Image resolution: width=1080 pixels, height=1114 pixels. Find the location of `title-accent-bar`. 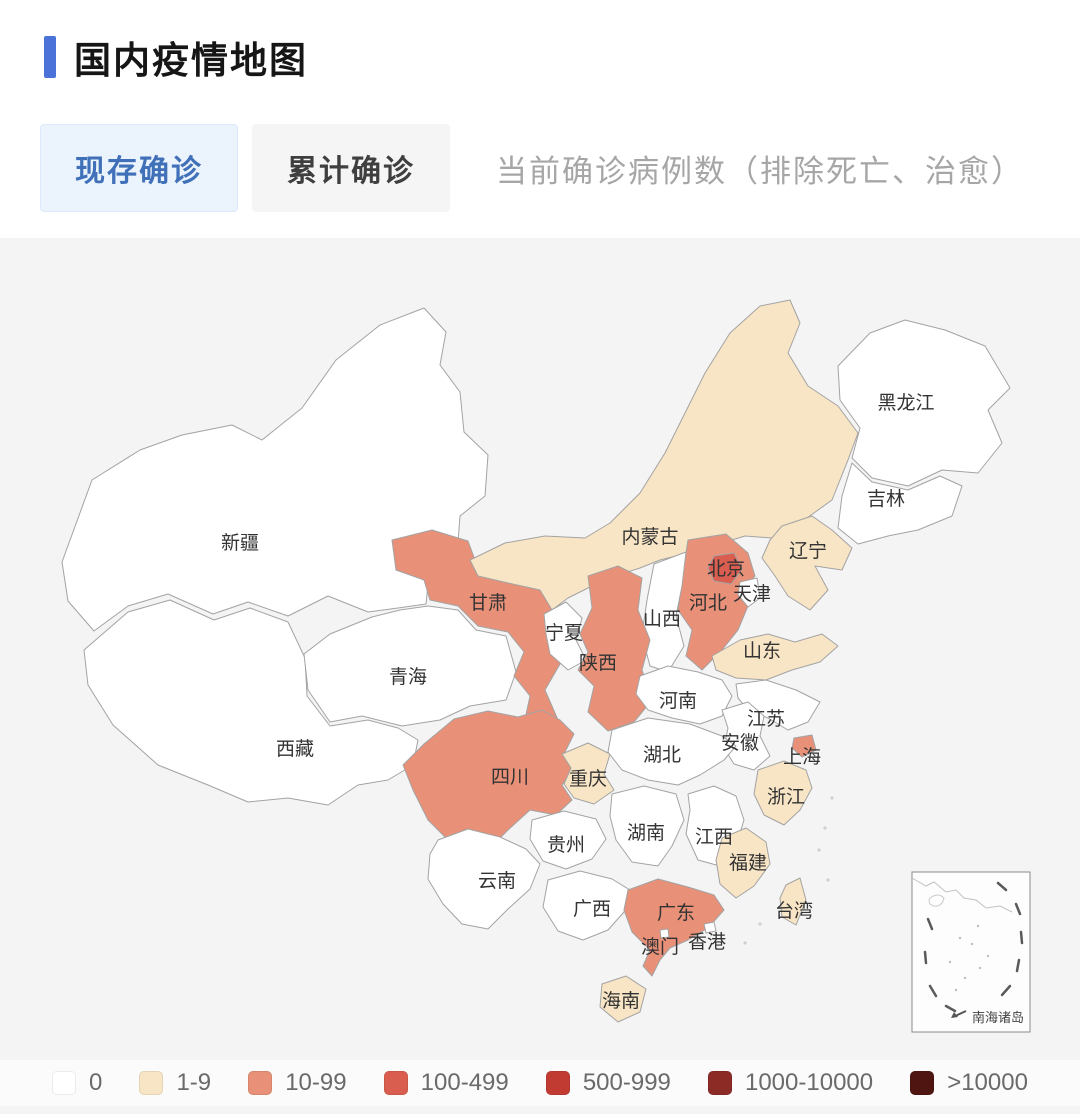

title-accent-bar is located at coordinates (50, 57).